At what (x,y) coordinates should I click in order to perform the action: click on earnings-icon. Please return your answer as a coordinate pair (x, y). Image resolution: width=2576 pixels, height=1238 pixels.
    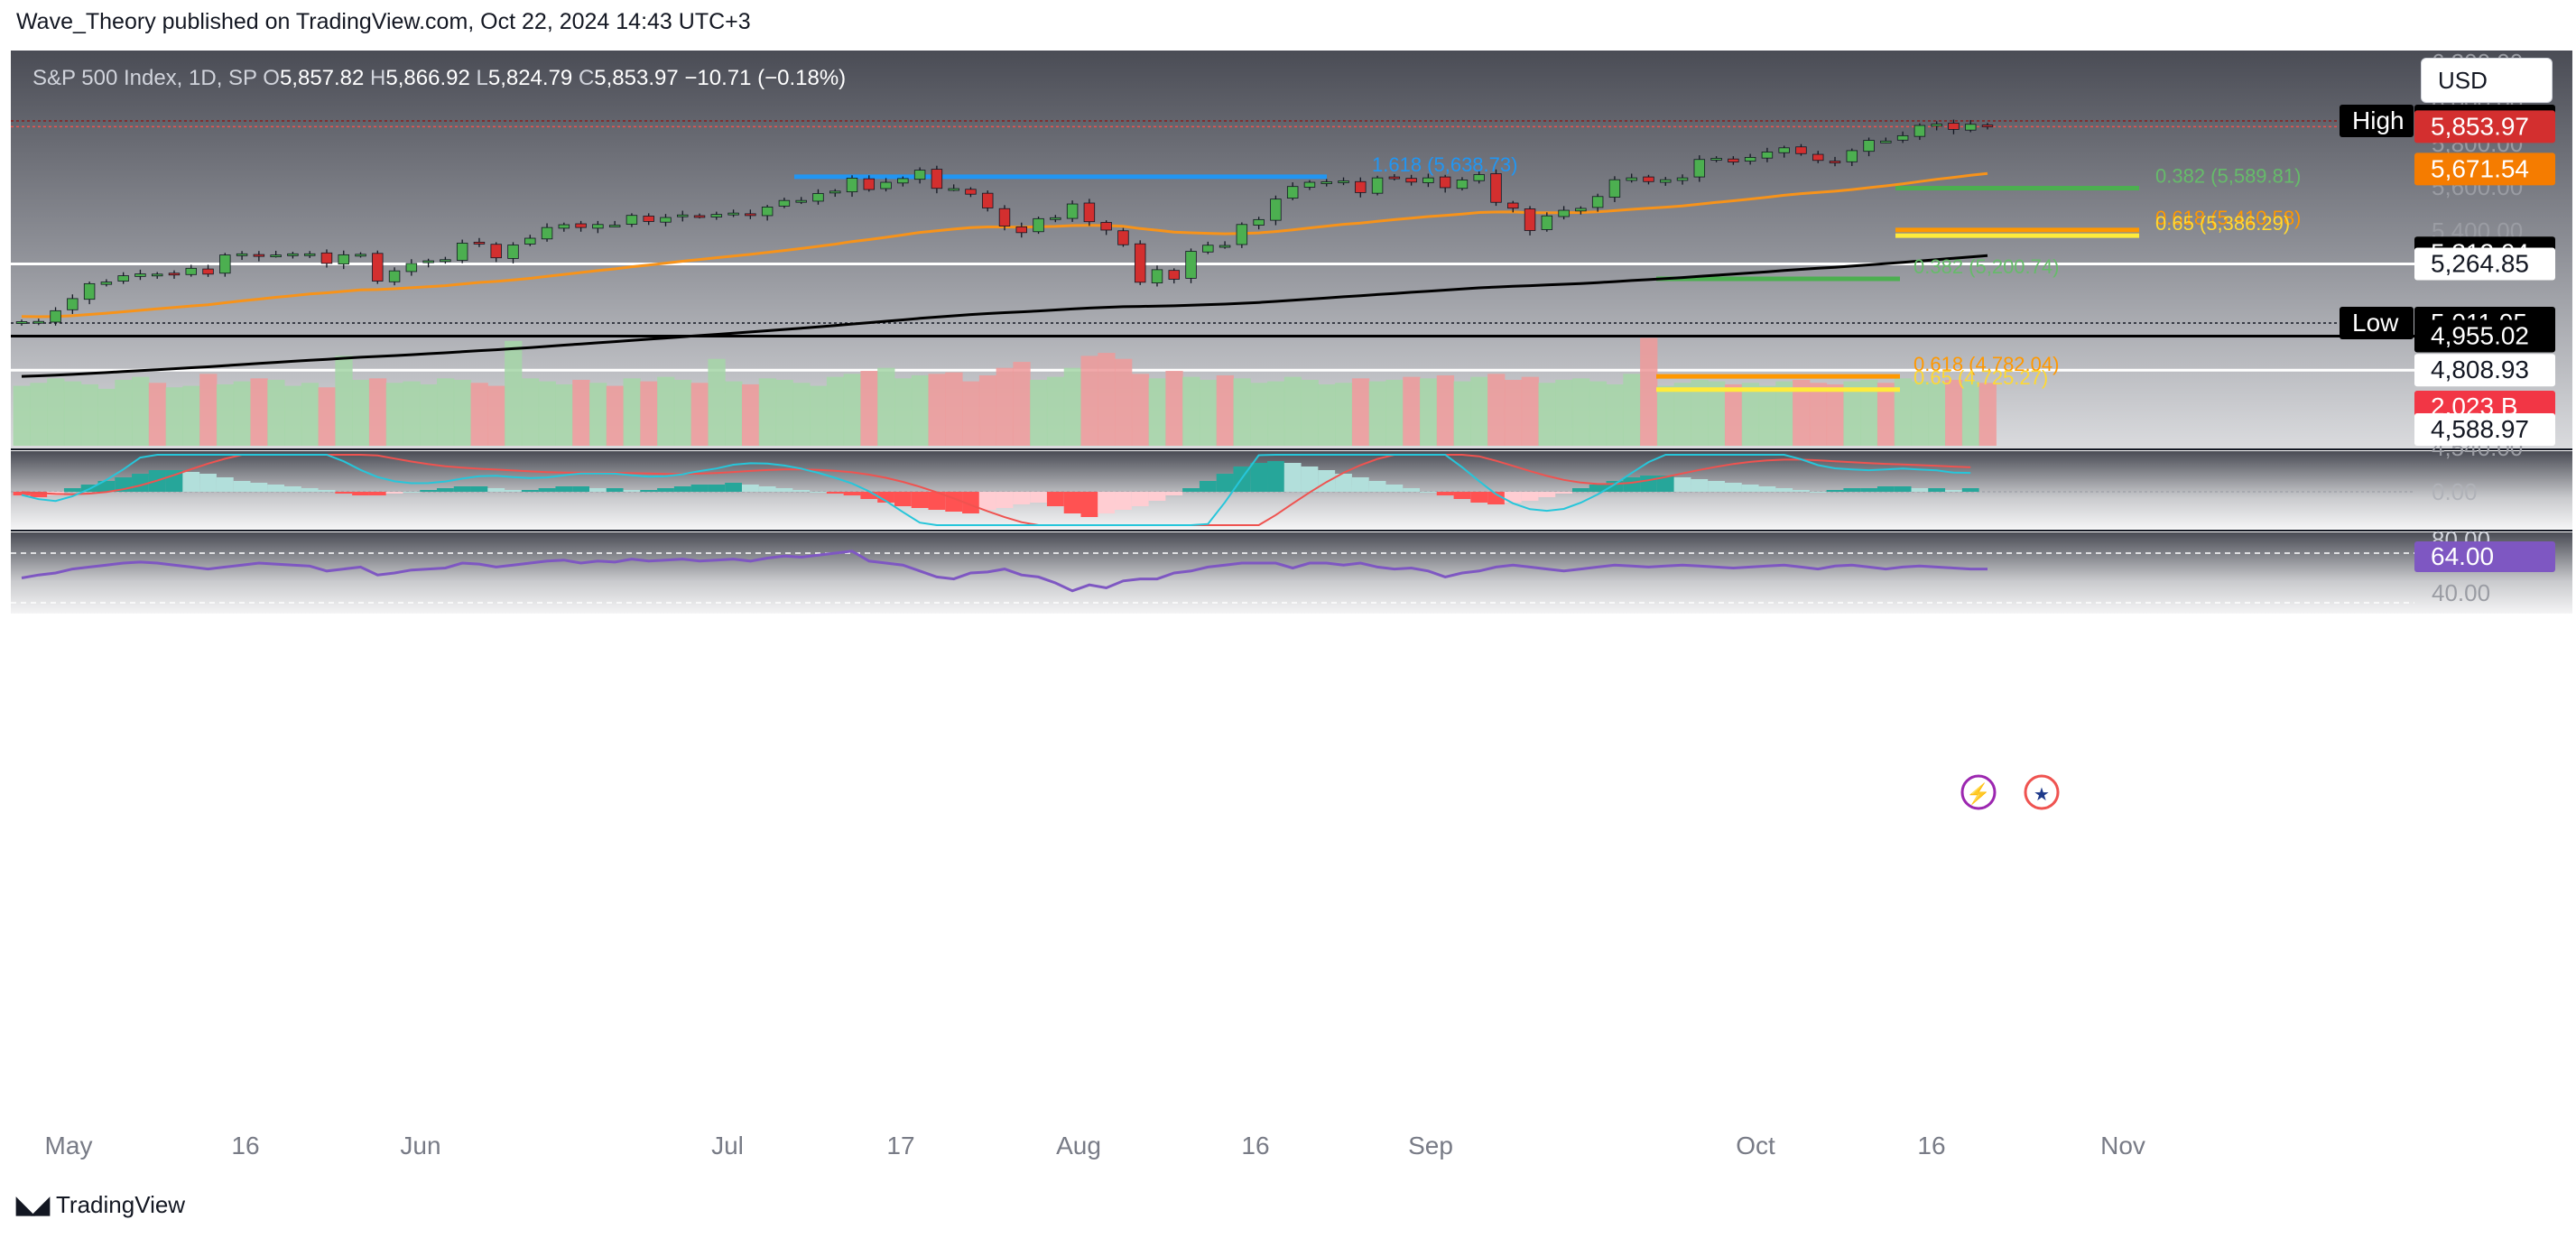
    Looking at the image, I should click on (1978, 792).